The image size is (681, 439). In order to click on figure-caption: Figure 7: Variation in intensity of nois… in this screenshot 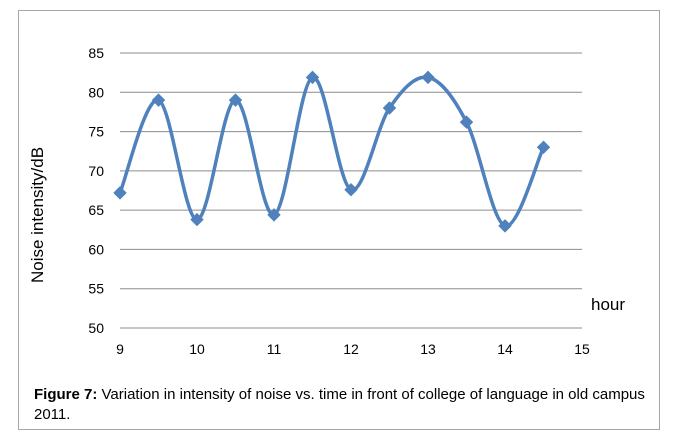, I will do `click(344, 405)`.